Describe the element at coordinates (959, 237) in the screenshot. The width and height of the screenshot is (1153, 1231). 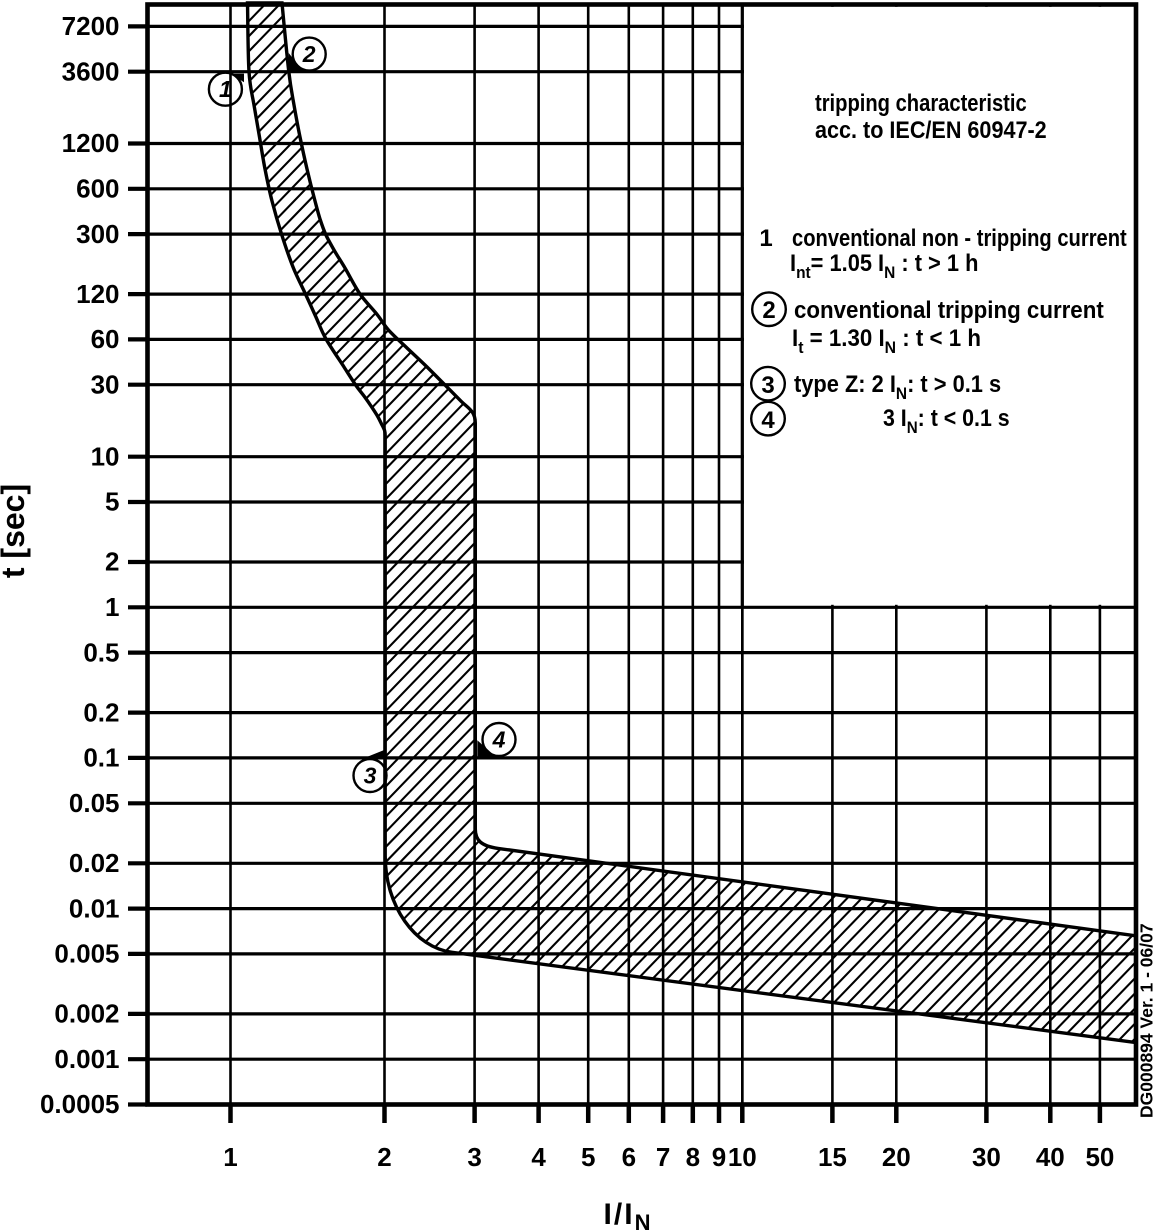
I see `svg-text:conventional non - tripping cu: conventional non - tripping current` at that location.